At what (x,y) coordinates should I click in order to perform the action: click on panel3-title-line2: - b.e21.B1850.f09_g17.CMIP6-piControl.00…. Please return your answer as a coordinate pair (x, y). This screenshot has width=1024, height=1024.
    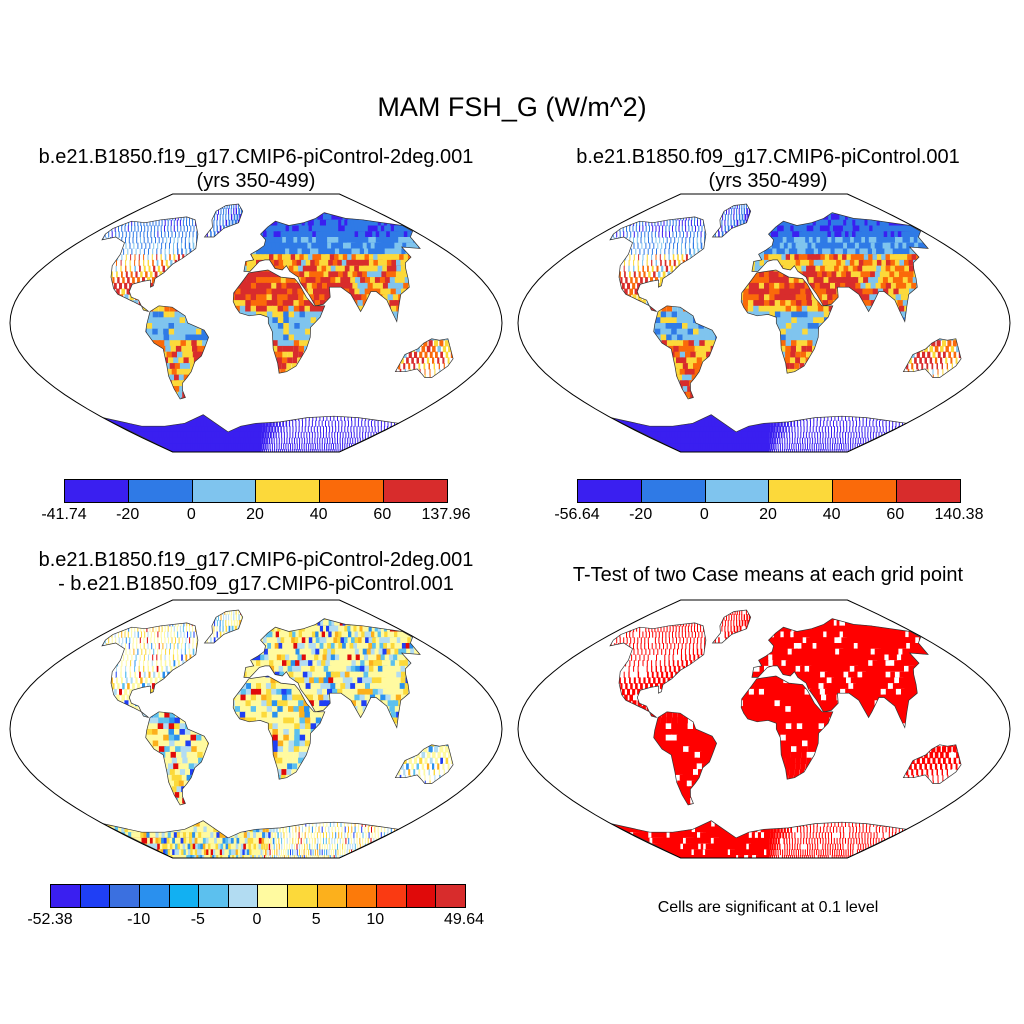
    Looking at the image, I should click on (256, 584).